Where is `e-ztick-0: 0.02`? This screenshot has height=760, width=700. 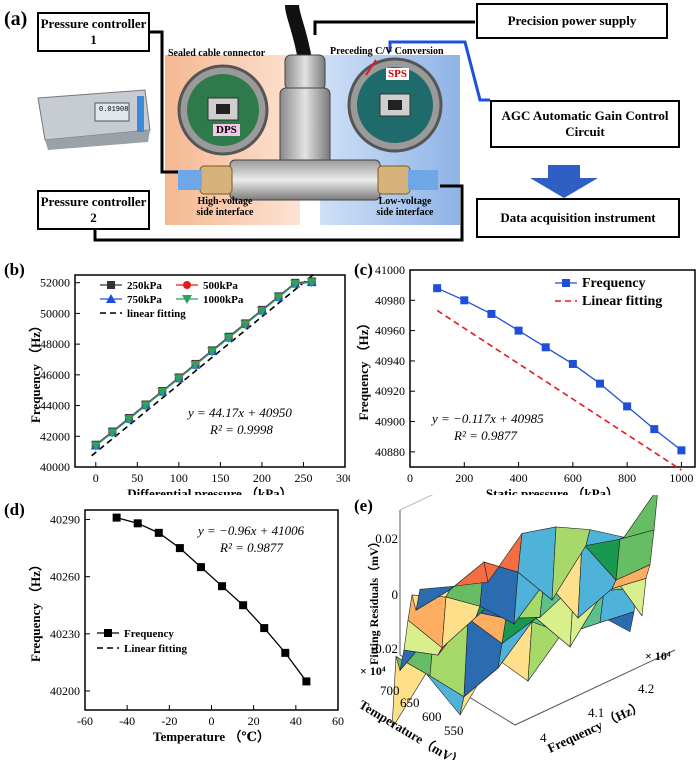 e-ztick-0: 0.02 is located at coordinates (386, 538).